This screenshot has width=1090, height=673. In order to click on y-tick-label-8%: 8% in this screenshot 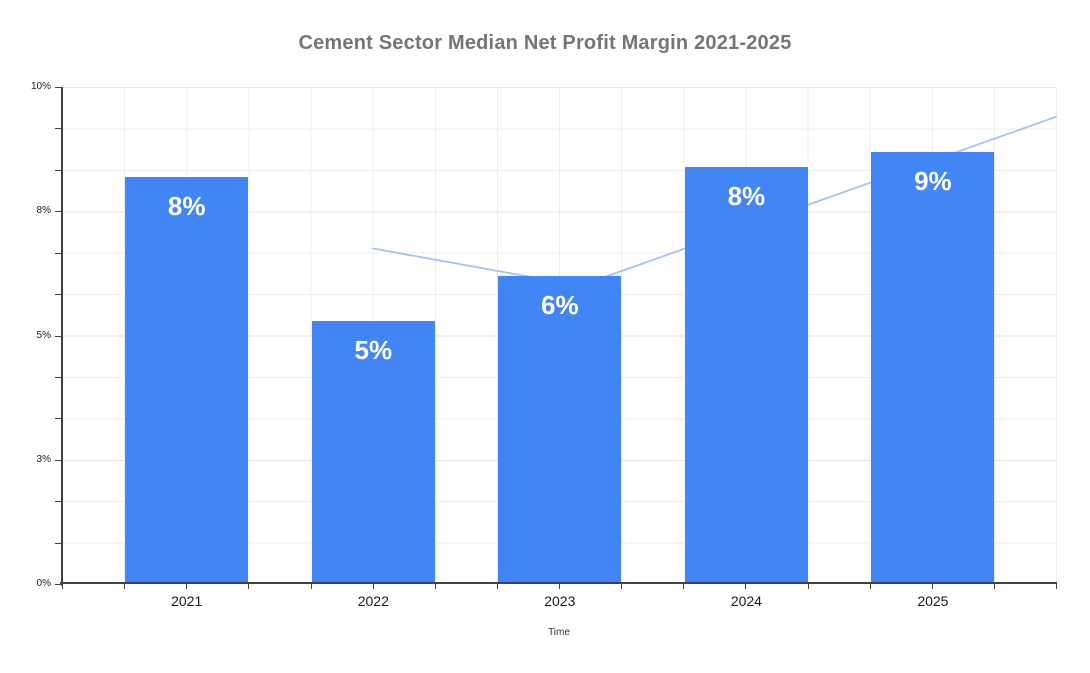, I will do `click(43, 211)`.